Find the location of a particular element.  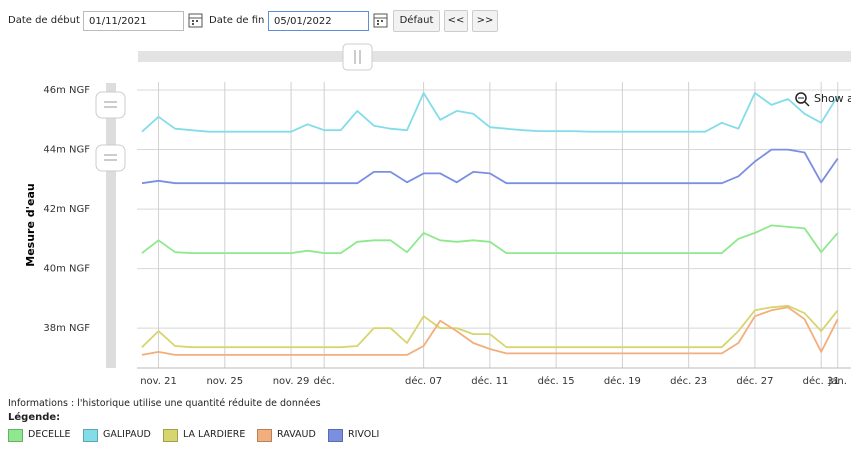

x-tick-label: nov. 21 is located at coordinates (158, 381).